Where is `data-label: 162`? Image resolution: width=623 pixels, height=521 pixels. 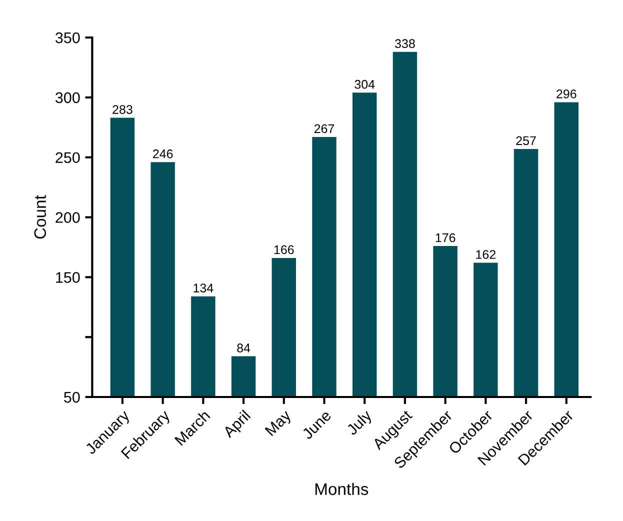 data-label: 162 is located at coordinates (486, 254).